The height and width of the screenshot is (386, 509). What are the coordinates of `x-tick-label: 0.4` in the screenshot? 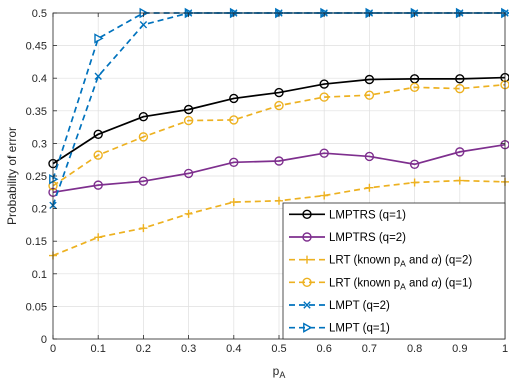 It's located at (233, 349).